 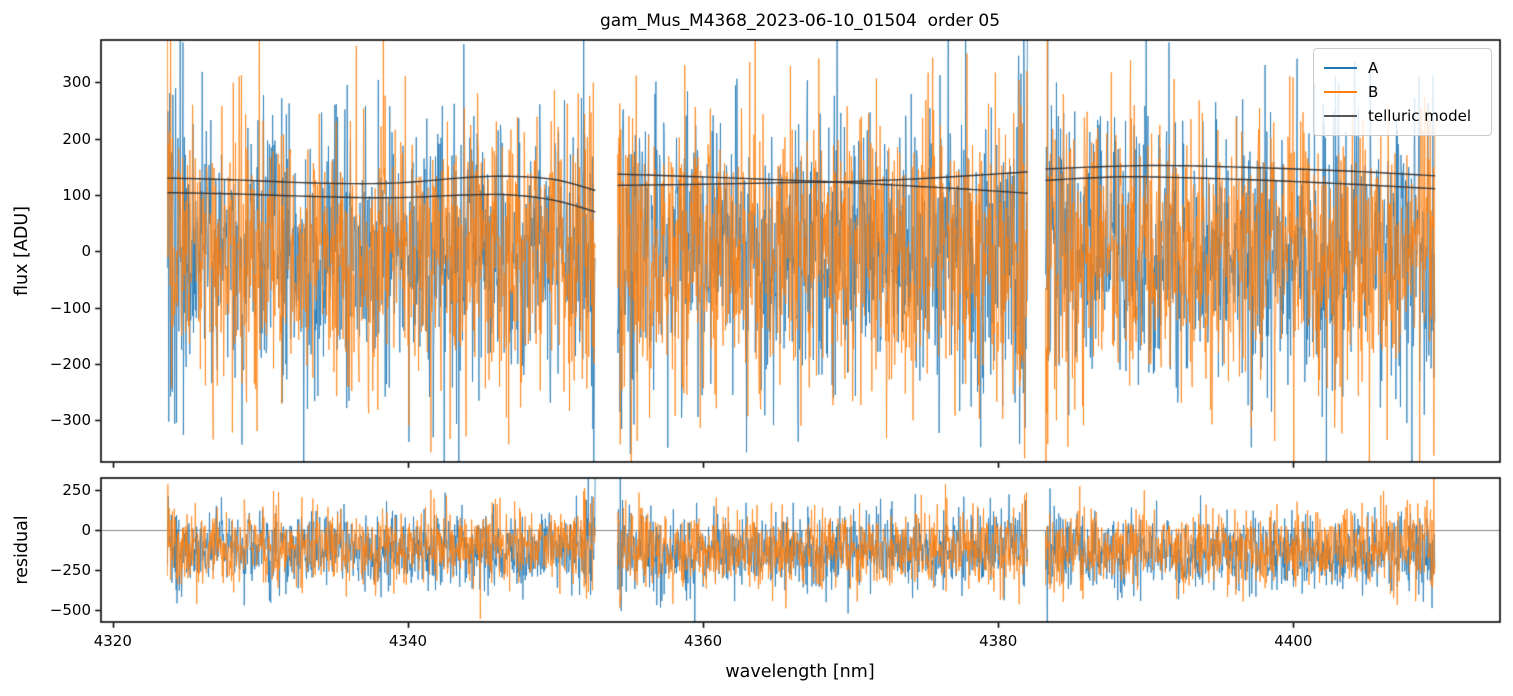 I want to click on legend-line-a-icon, so click(x=1340, y=68).